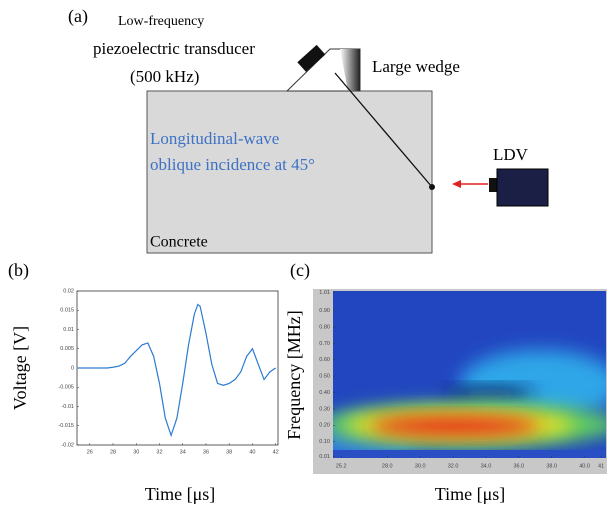 The width and height of the screenshot is (608, 510). Describe the element at coordinates (174, 48) in the screenshot. I see `transducer-label: piezoelectric transducer` at that location.